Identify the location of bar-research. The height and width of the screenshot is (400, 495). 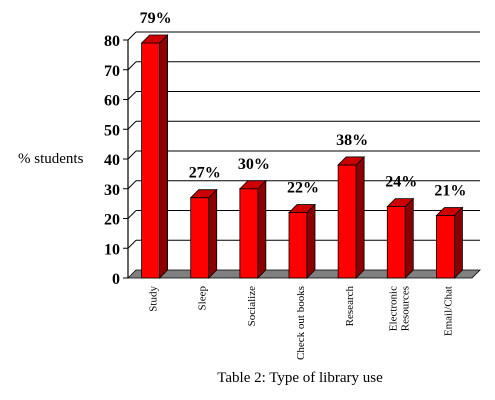
(351, 217).